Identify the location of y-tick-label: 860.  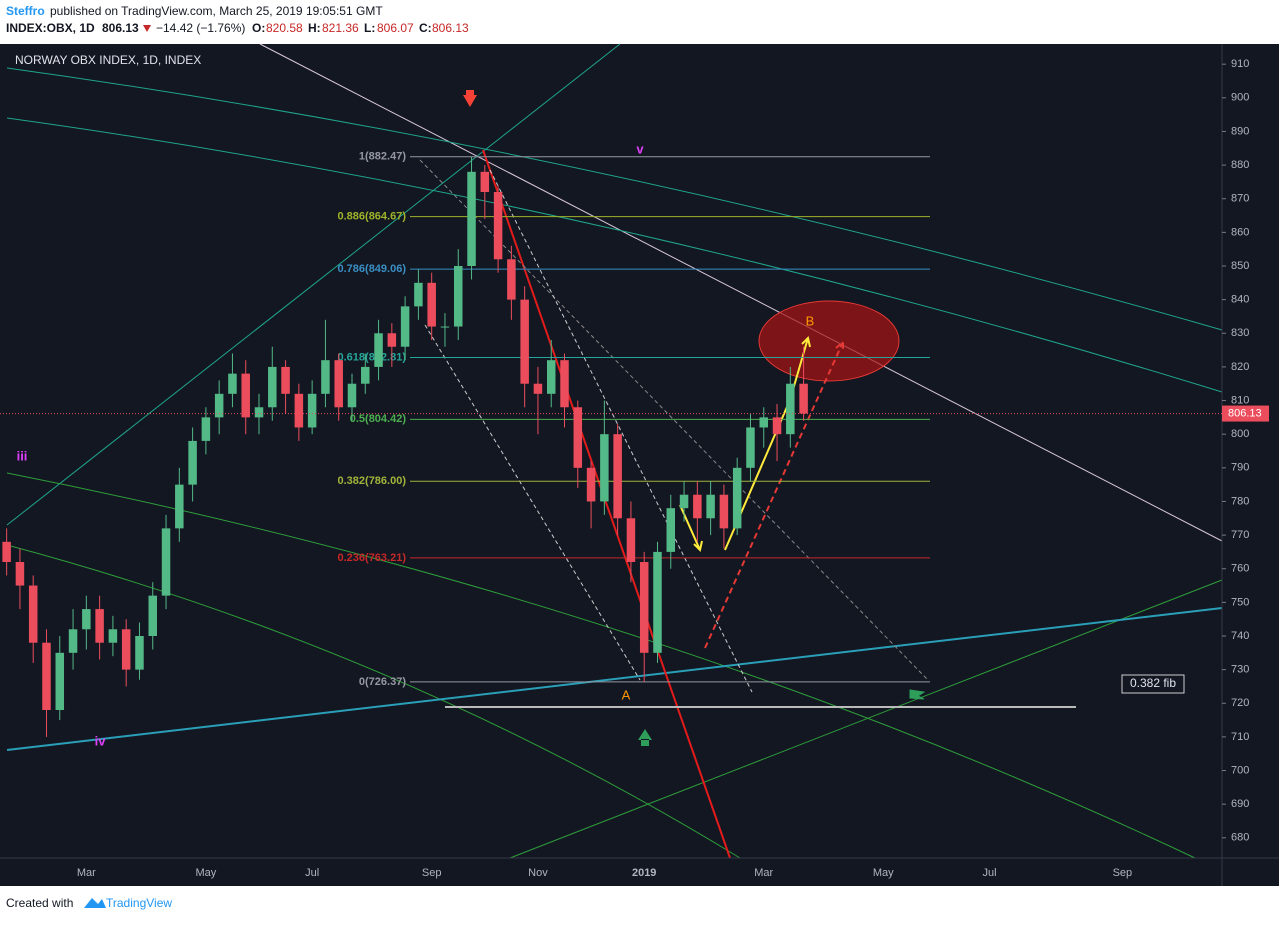
(1240, 232).